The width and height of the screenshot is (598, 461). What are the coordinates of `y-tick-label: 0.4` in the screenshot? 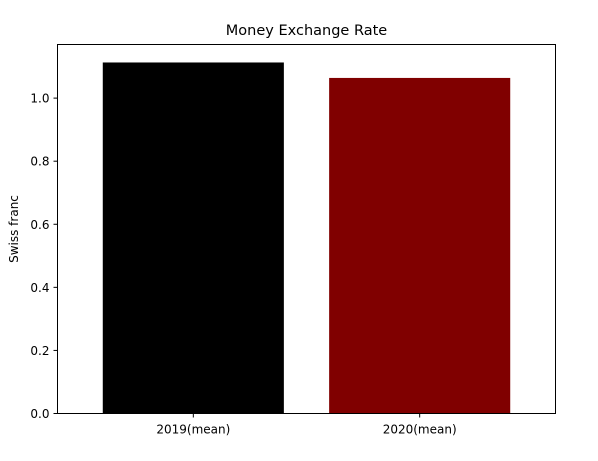 It's located at (39, 288).